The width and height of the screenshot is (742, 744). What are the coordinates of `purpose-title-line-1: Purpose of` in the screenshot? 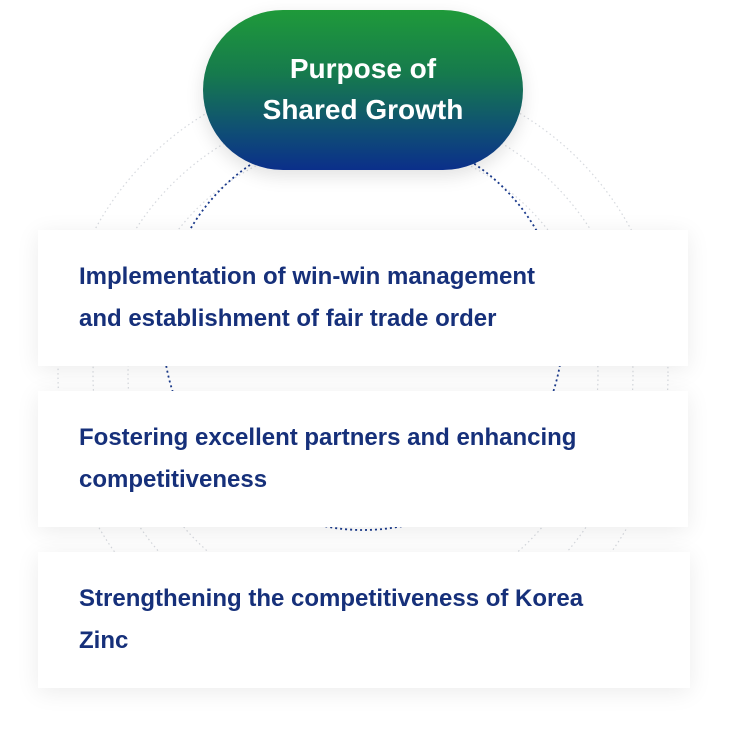 It's located at (363, 68).